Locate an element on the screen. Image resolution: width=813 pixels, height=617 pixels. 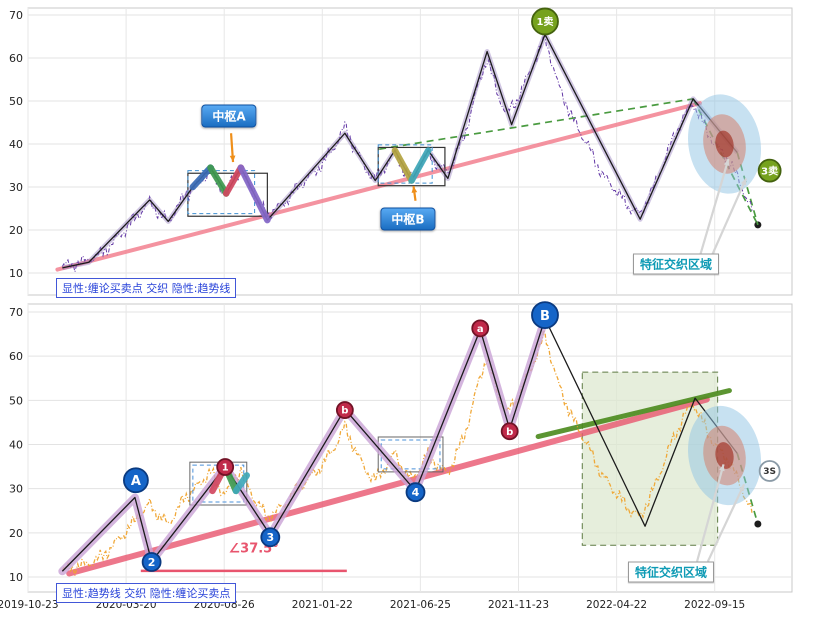
marker-label: 2 is located at coordinates (152, 562).